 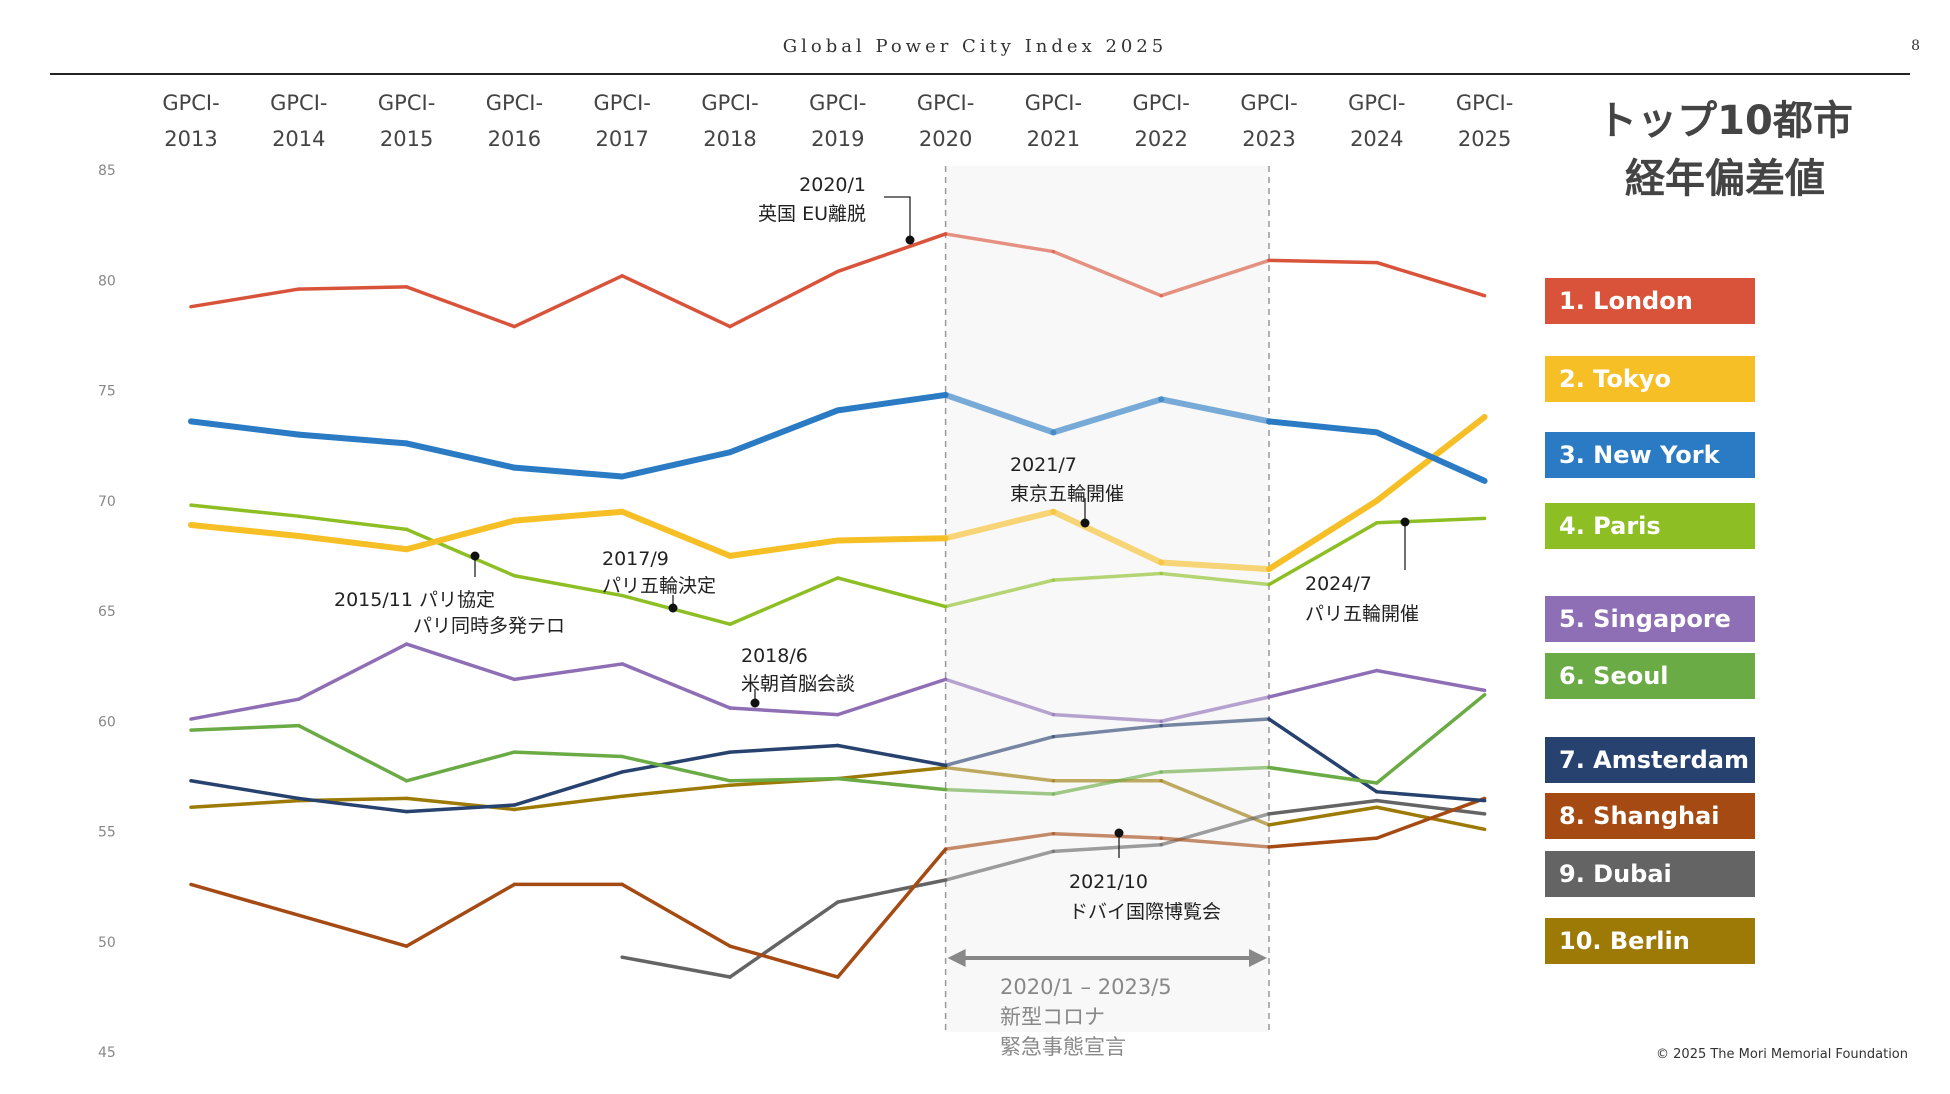 I want to click on x-tick-label-year: 2018, so click(x=729, y=139).